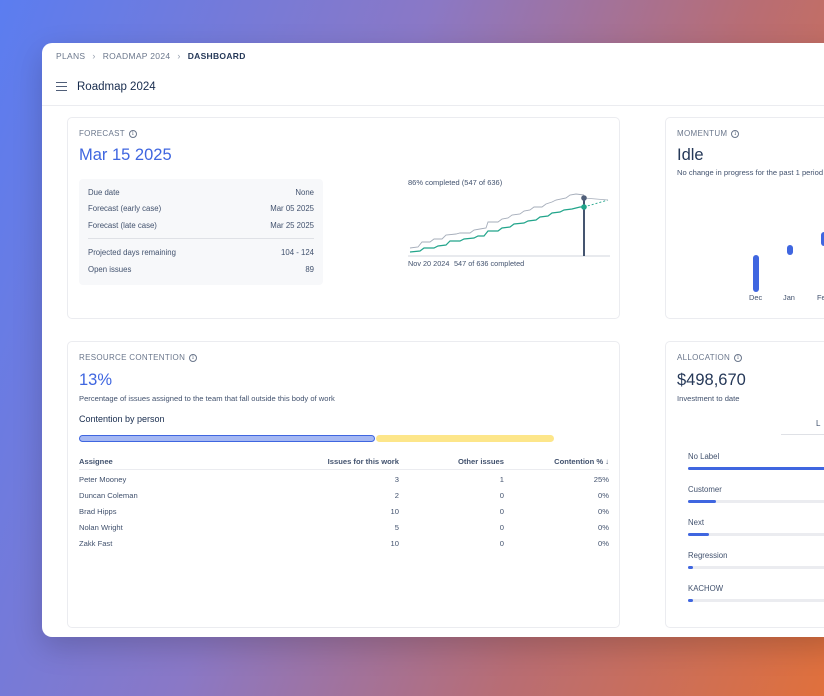 The width and height of the screenshot is (824, 696). I want to click on breadcrumb-roadmap: ROADMAP 2024, so click(136, 56).